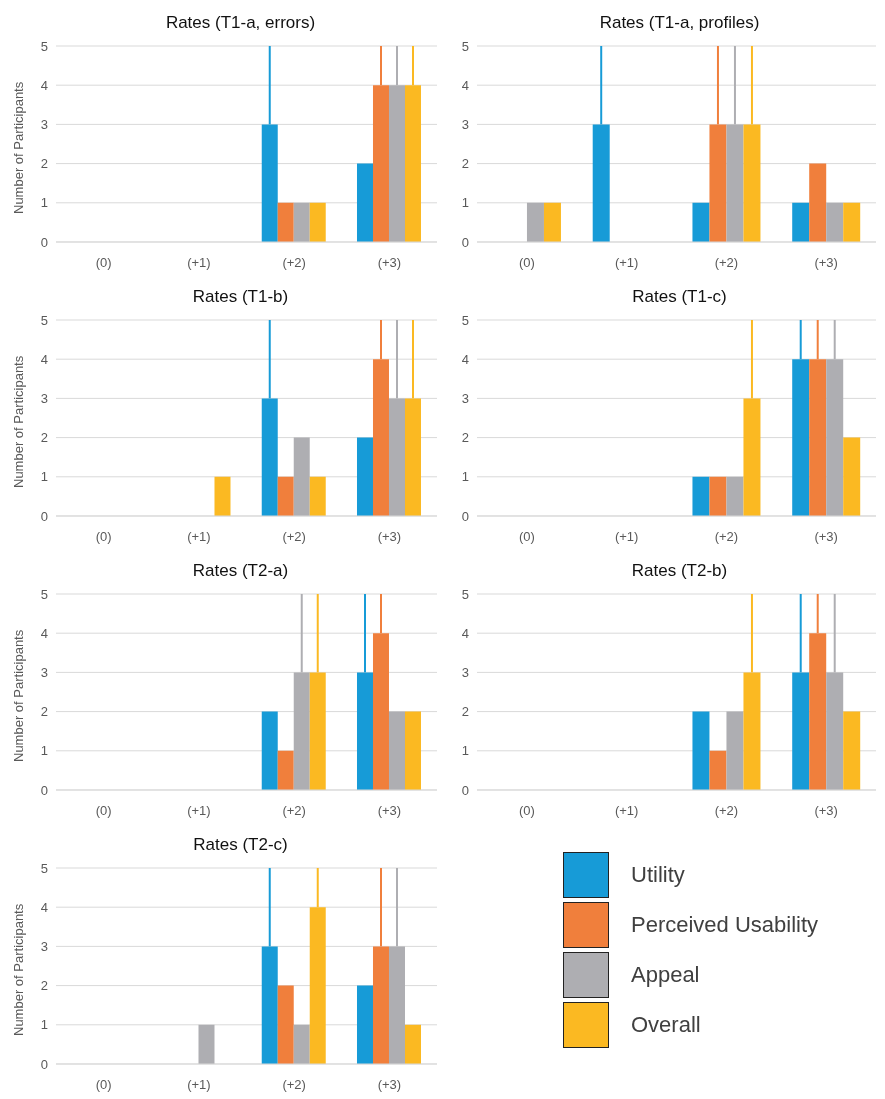 The height and width of the screenshot is (1099, 885). I want to click on legend-label: Perceived Usability, so click(725, 925).